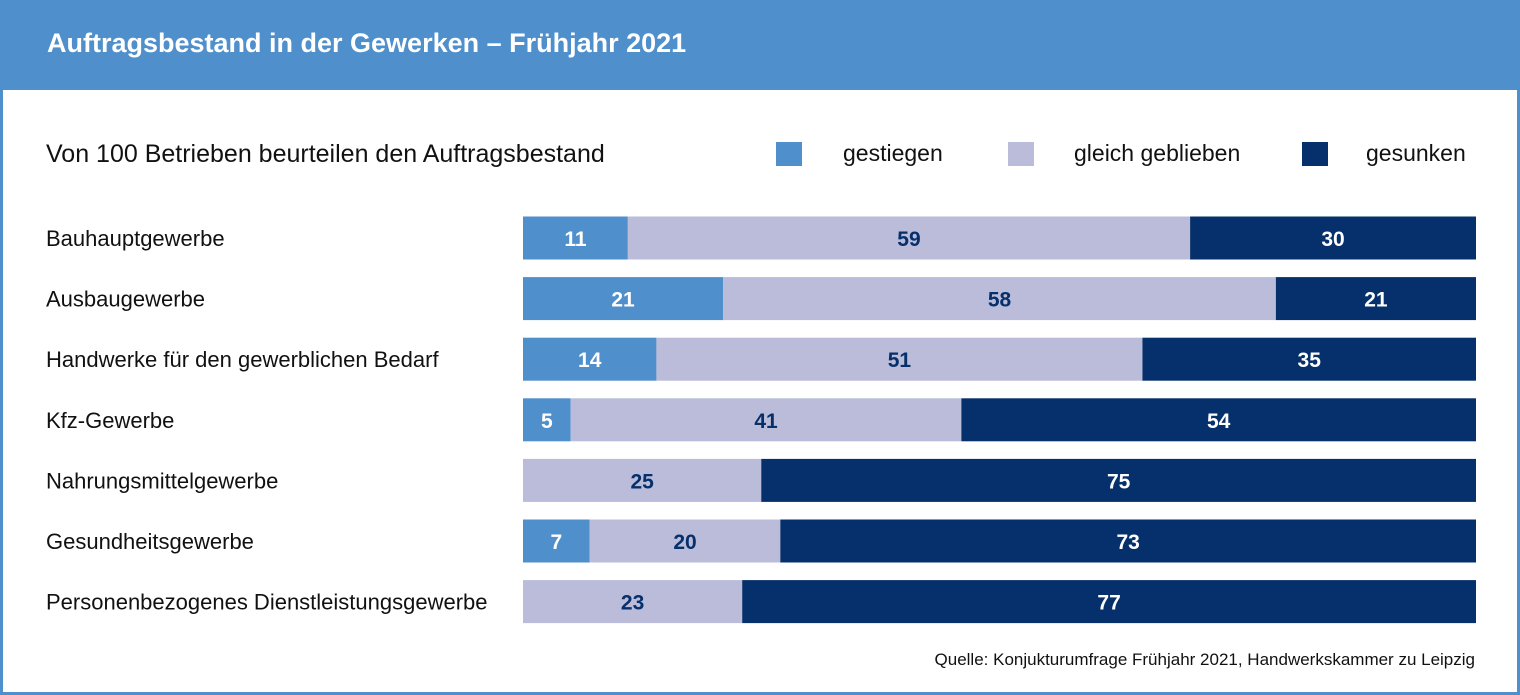 The height and width of the screenshot is (695, 1520). I want to click on data-label-handwerke-für-den-gewerblichen-bedarf-gleich-geblieben: 51, so click(900, 360).